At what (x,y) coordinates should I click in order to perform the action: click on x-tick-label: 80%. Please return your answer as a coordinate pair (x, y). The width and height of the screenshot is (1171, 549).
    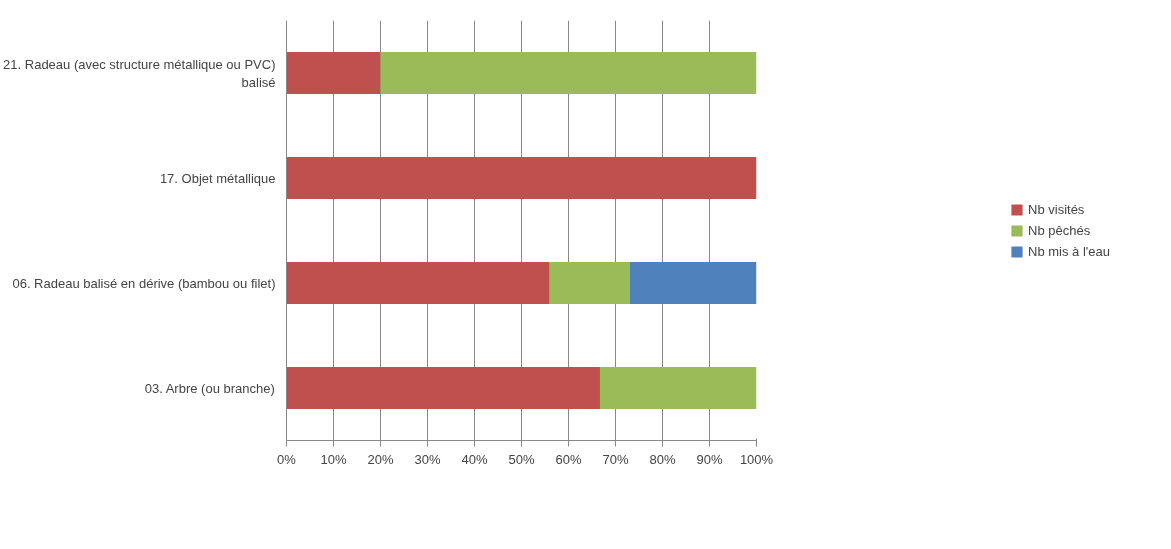
    Looking at the image, I should click on (662, 459).